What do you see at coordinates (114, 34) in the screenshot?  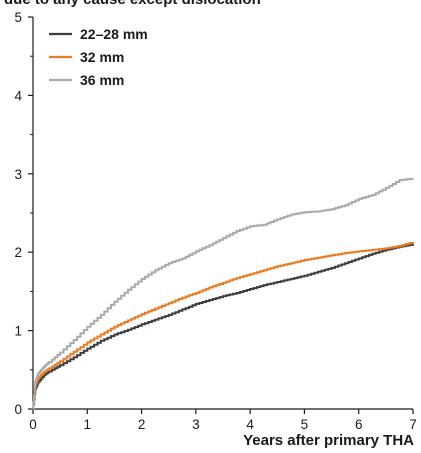 I see `legend-label-1: 22–28 mm` at bounding box center [114, 34].